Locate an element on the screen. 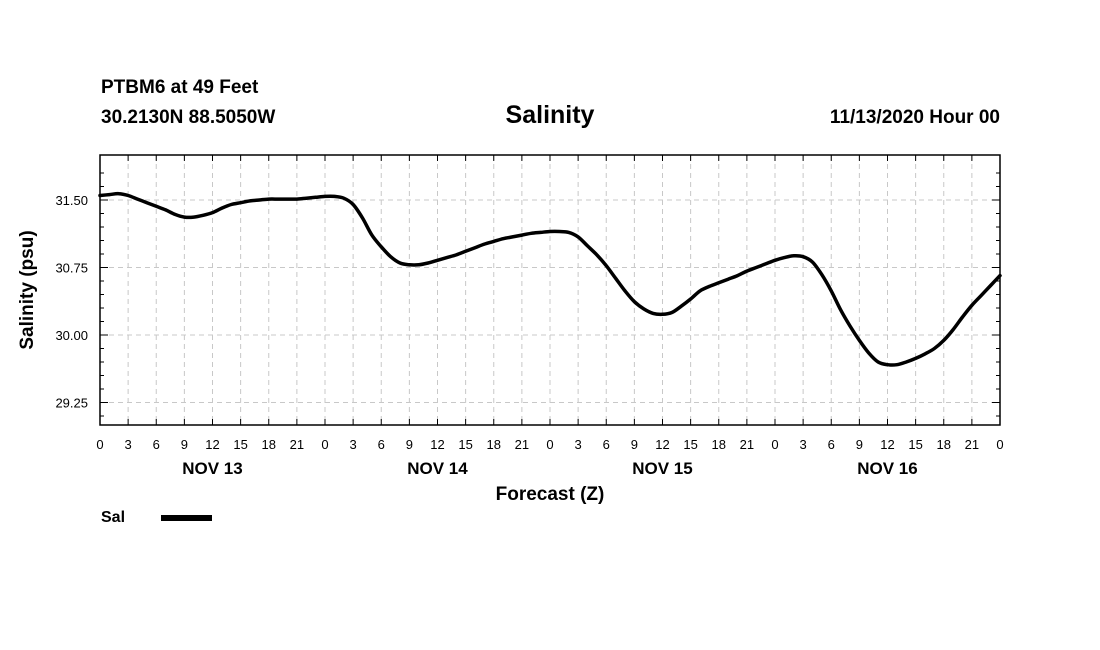 The image size is (1100, 650). y-tick-label: 30.75 is located at coordinates (71, 268).